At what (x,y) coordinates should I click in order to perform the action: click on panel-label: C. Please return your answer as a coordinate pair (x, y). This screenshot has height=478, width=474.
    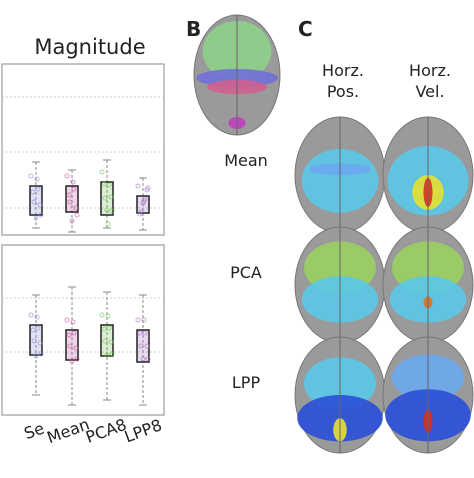
    Looking at the image, I should click on (305, 29).